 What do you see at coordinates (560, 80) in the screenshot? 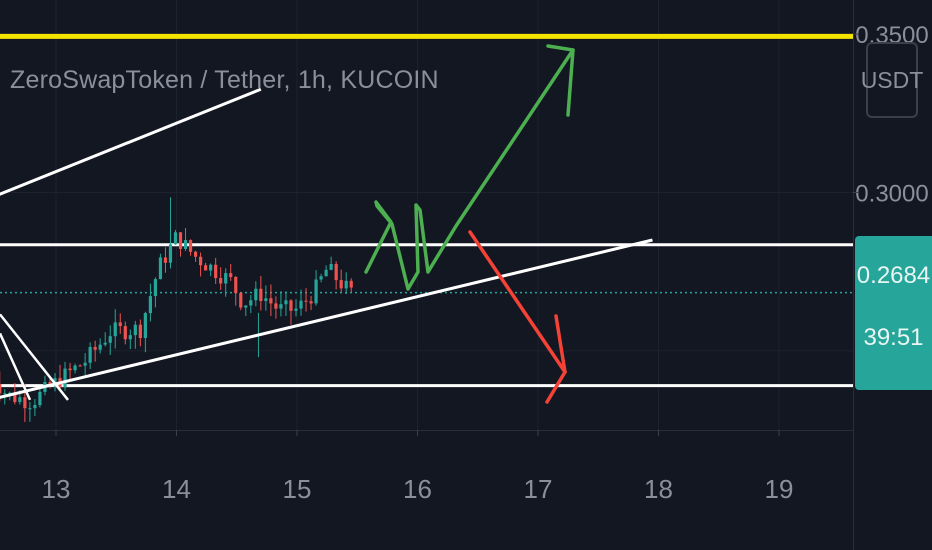
I see `bull-arrowhead` at bounding box center [560, 80].